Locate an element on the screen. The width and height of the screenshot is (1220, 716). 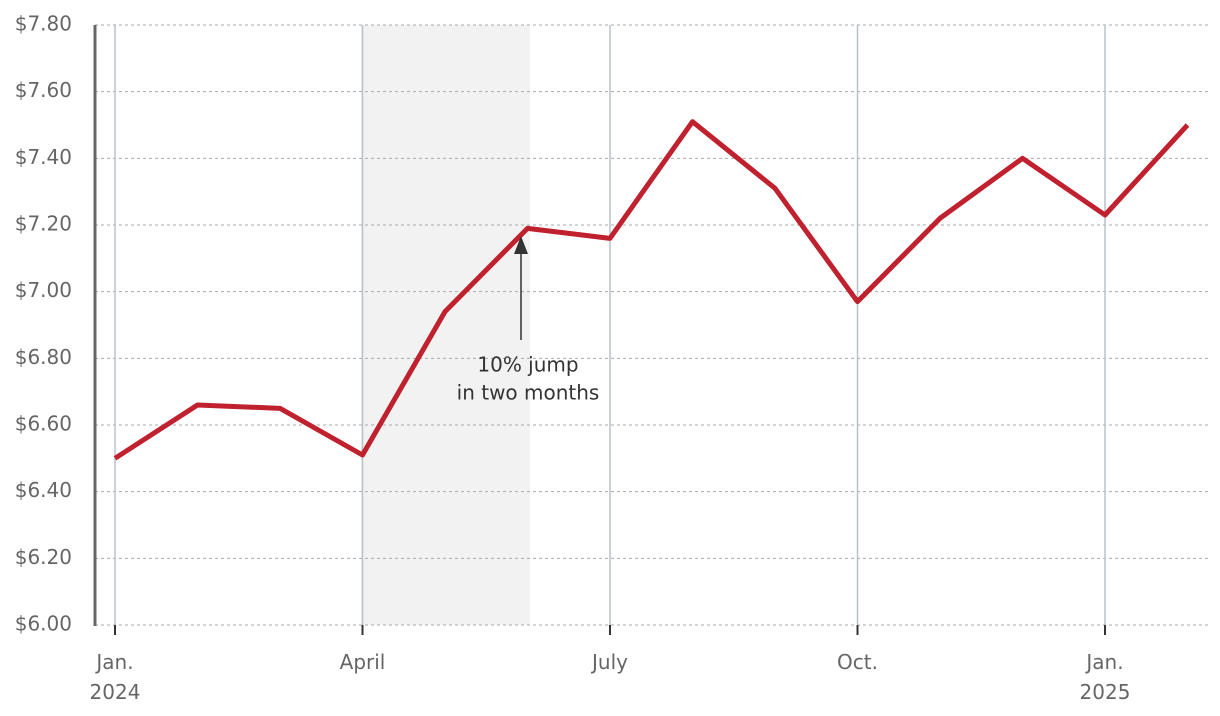
y-tick-label: $7.60 is located at coordinates (43, 90).